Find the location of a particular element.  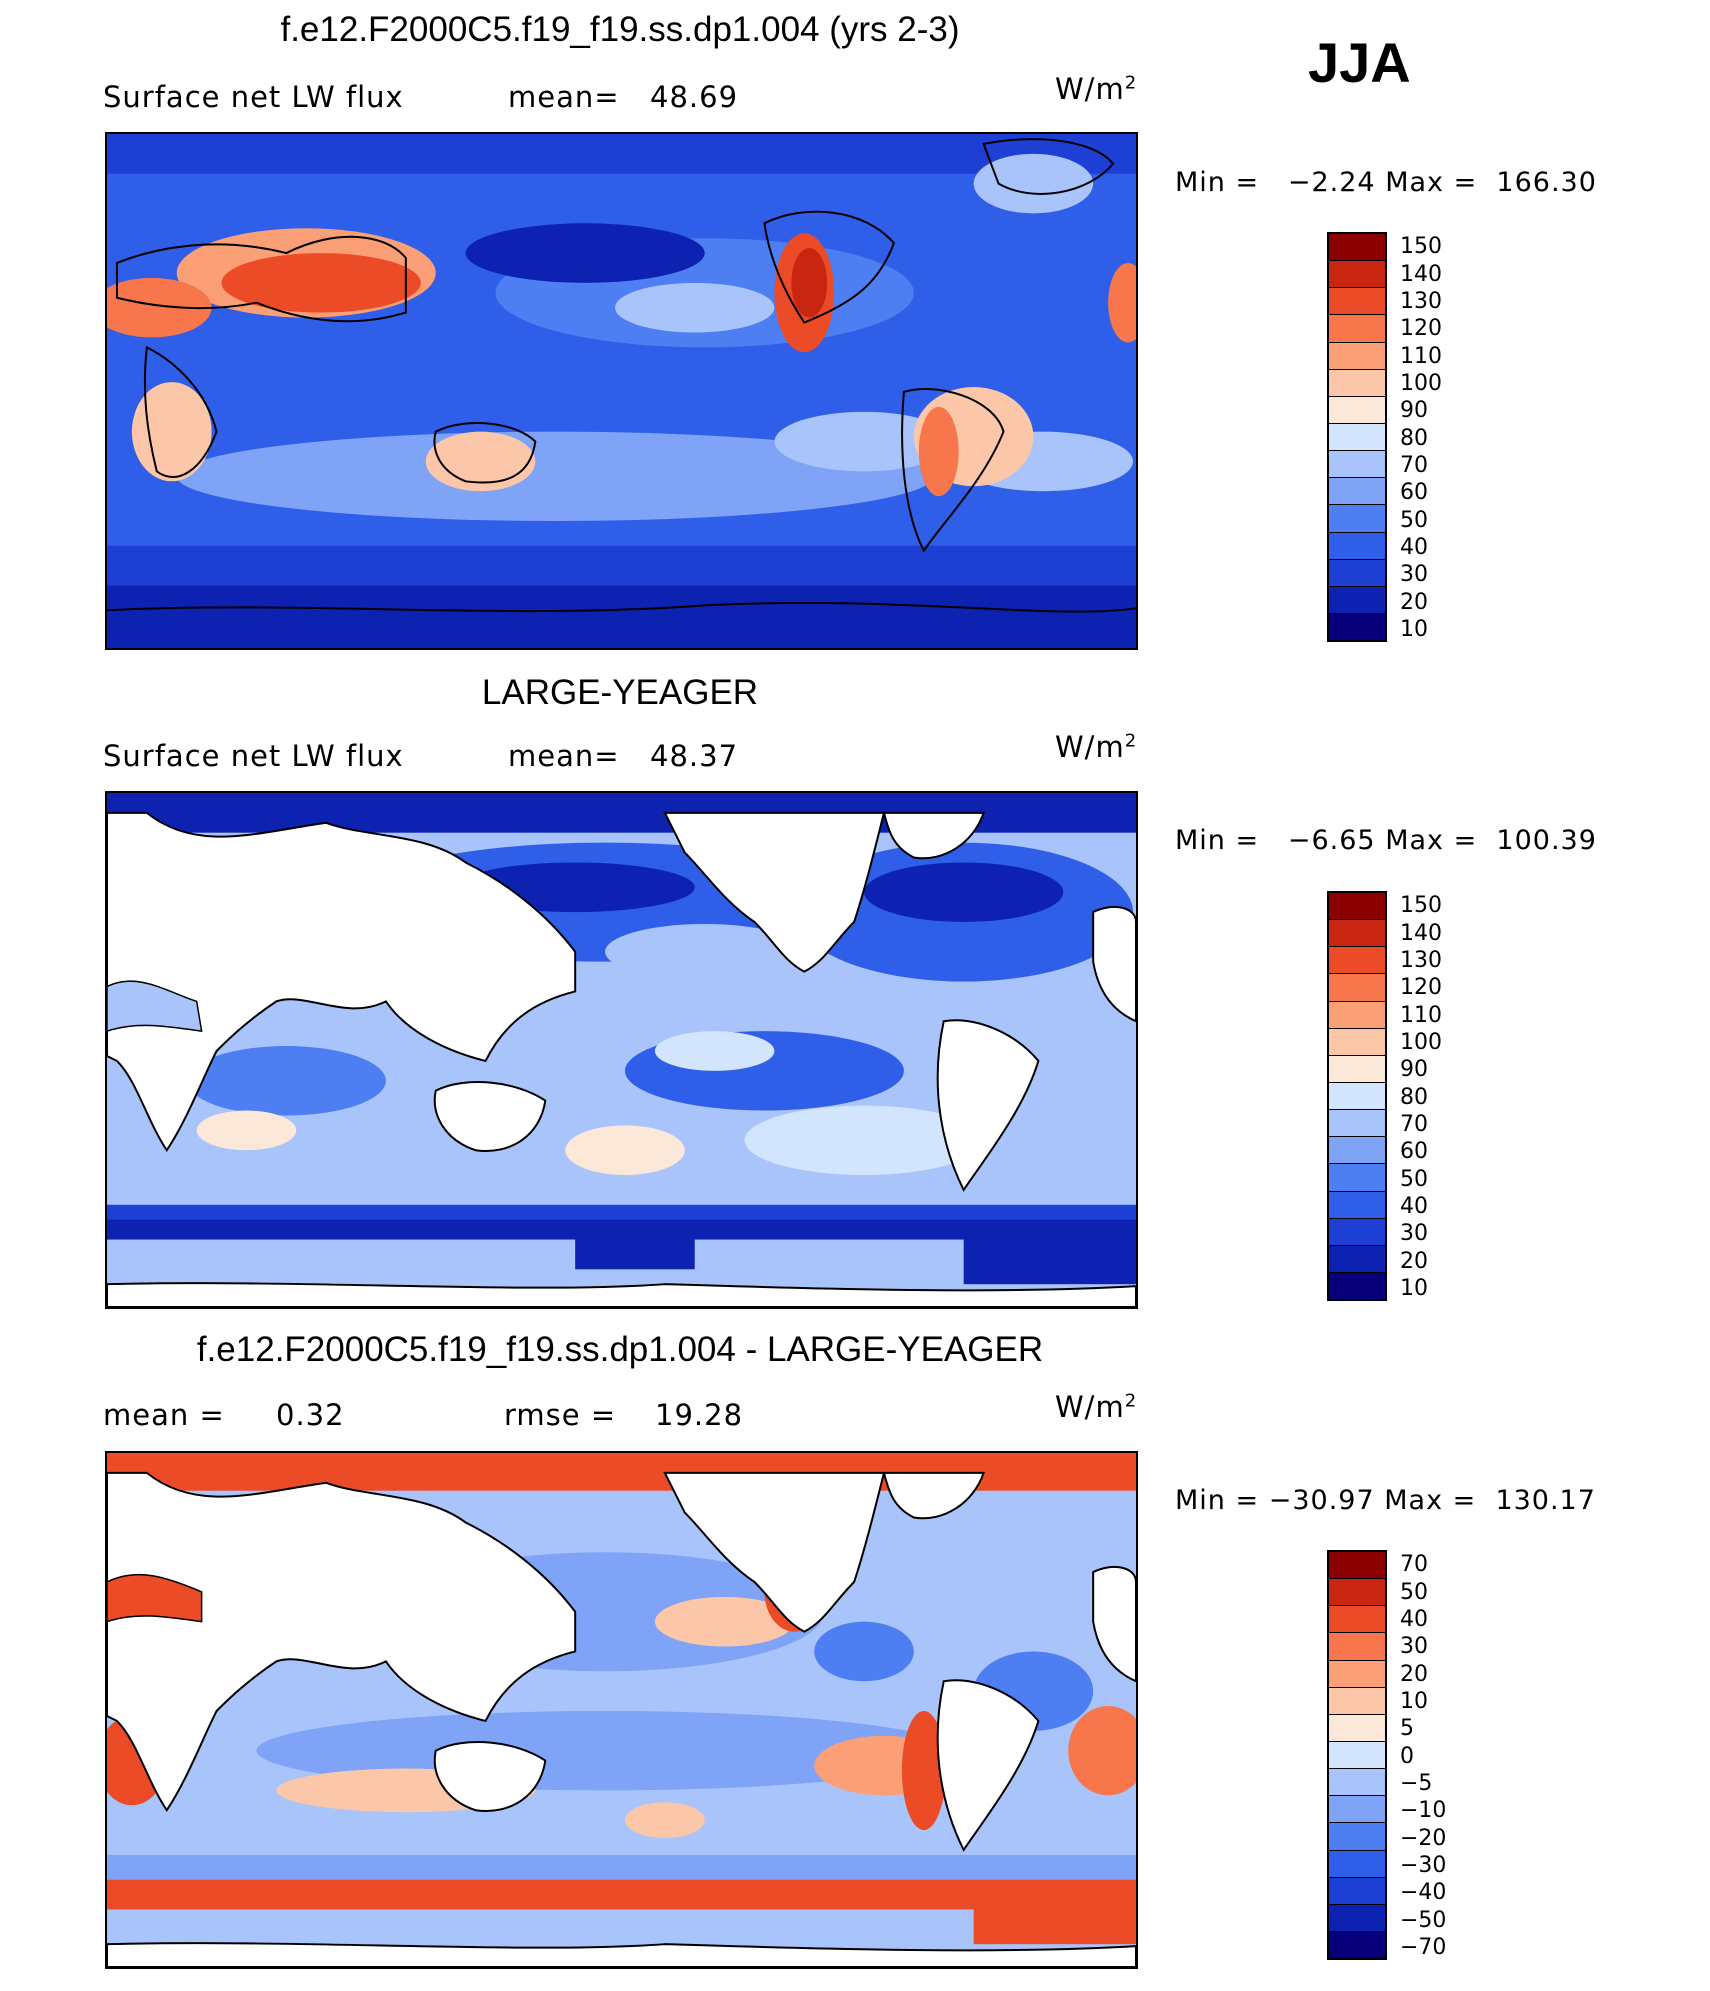

panel3-units: W/m2 is located at coordinates (1096, 1407).